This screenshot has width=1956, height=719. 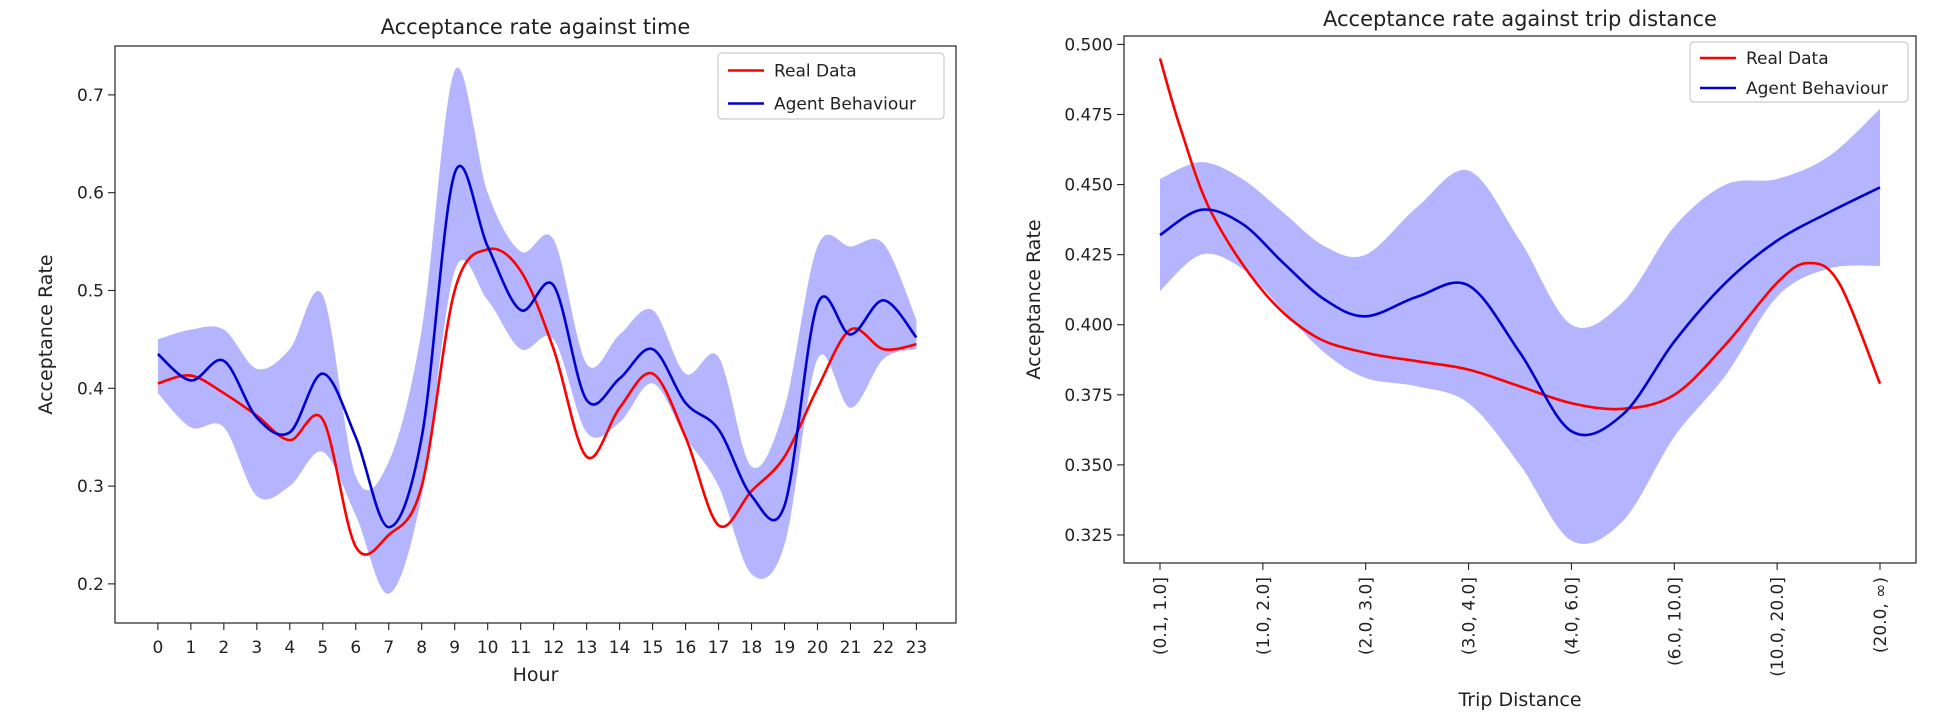 I want to click on x-tick-label: 5, so click(x=322, y=648).